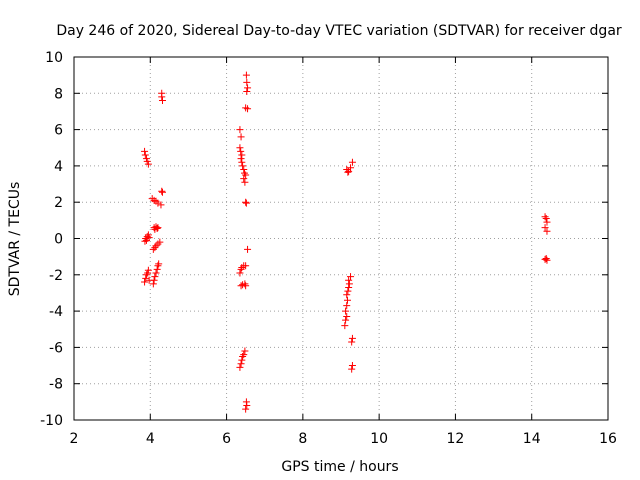 Image resolution: width=640 pixels, height=480 pixels. I want to click on y-tick-label: 4, so click(58, 167).